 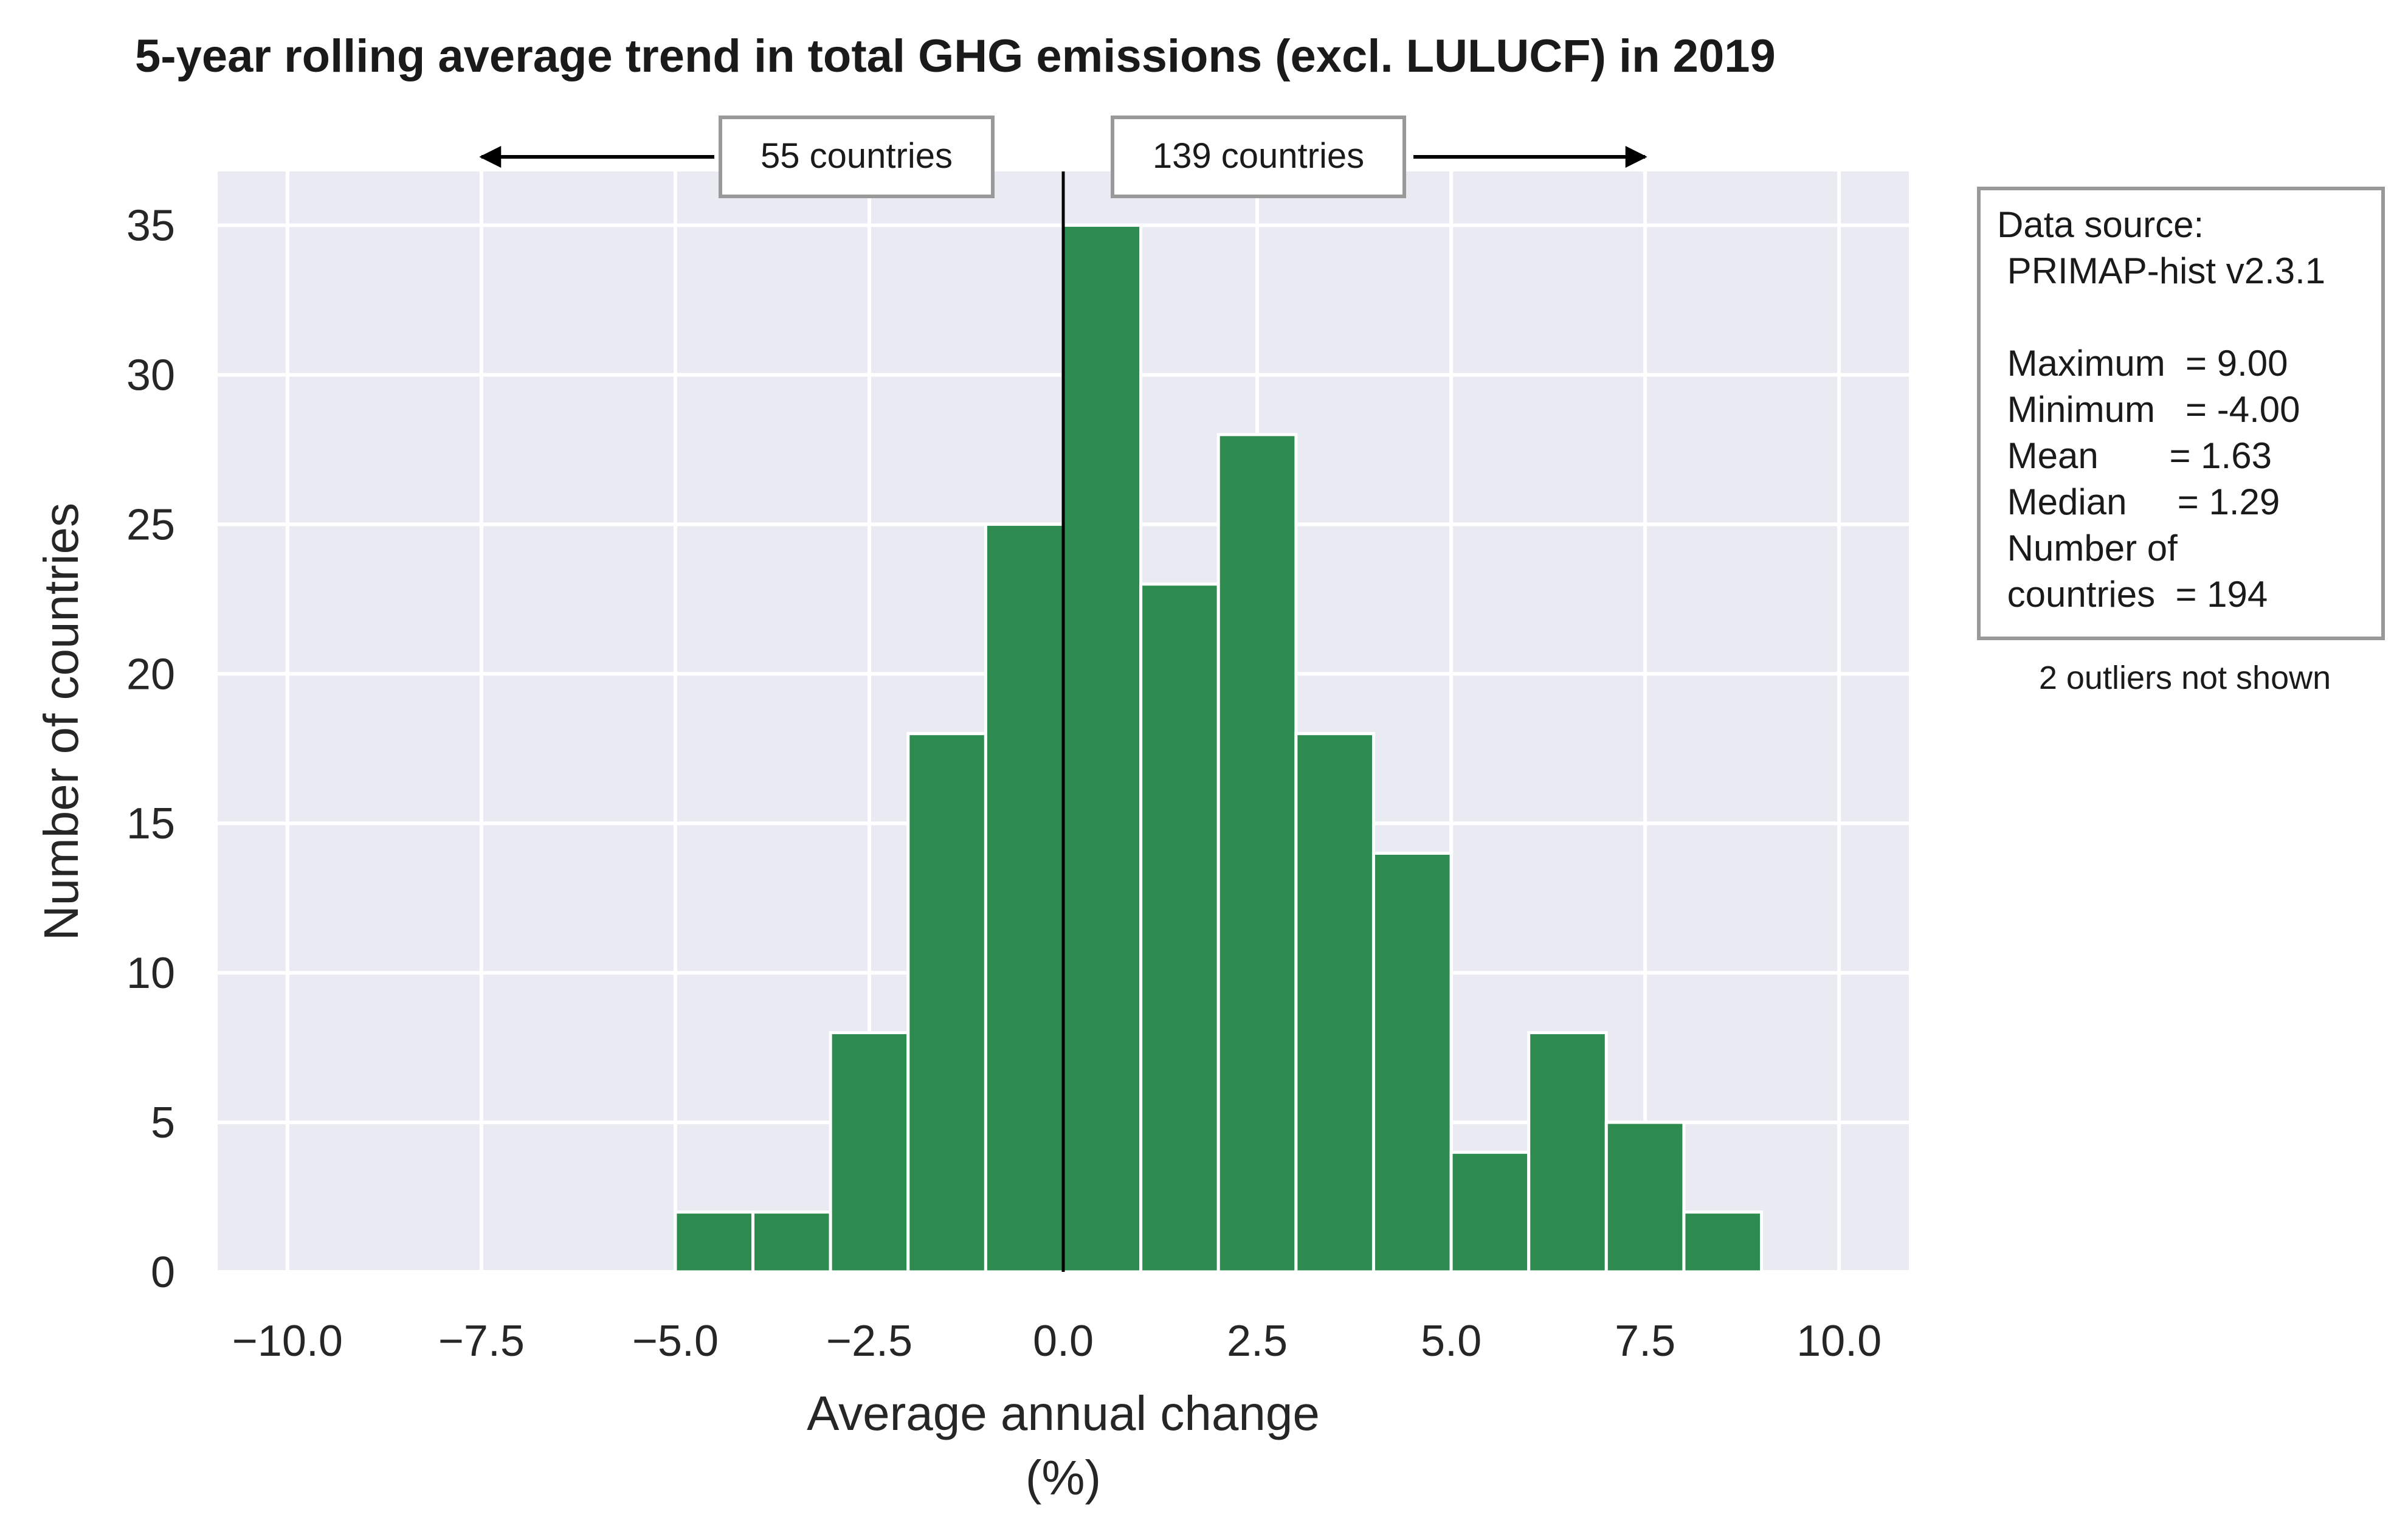 I want to click on y-tick-label-0: 0, so click(x=163, y=1272).